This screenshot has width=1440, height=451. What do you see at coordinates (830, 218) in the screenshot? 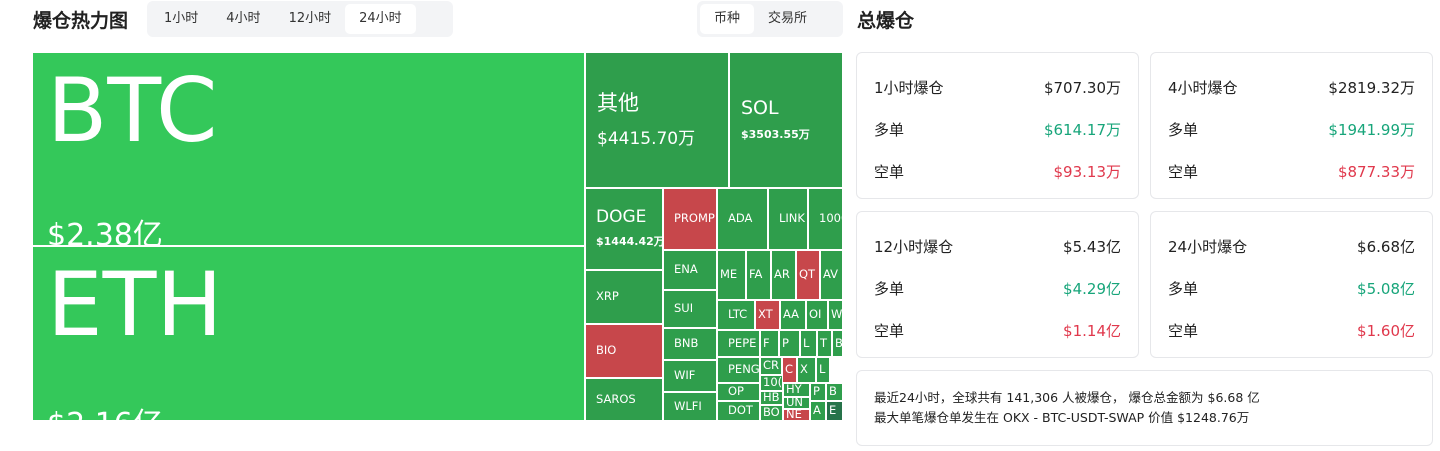
I see `tile-label: 1000` at bounding box center [830, 218].